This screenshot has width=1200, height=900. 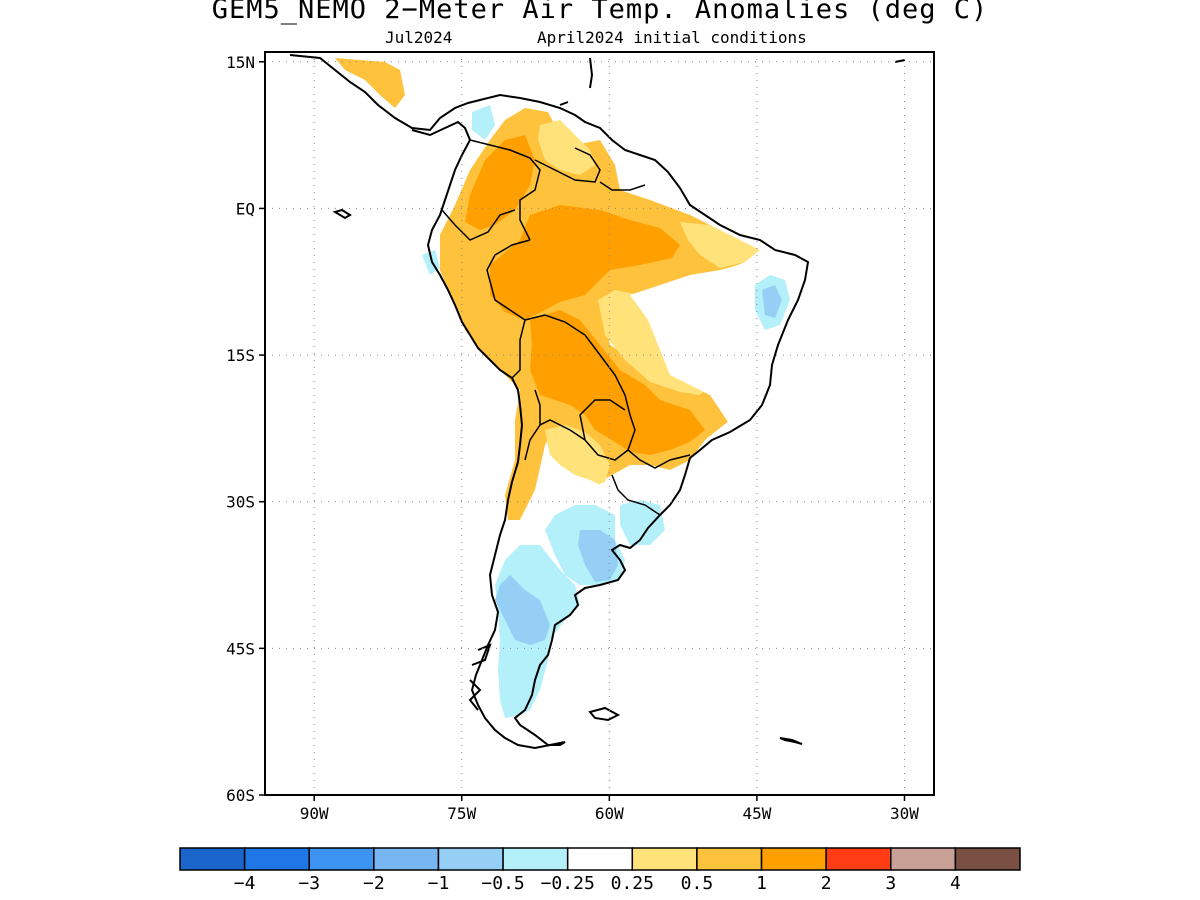 What do you see at coordinates (654, 342) in the screenshot?
I see `anomaly-region-yellow-east` at bounding box center [654, 342].